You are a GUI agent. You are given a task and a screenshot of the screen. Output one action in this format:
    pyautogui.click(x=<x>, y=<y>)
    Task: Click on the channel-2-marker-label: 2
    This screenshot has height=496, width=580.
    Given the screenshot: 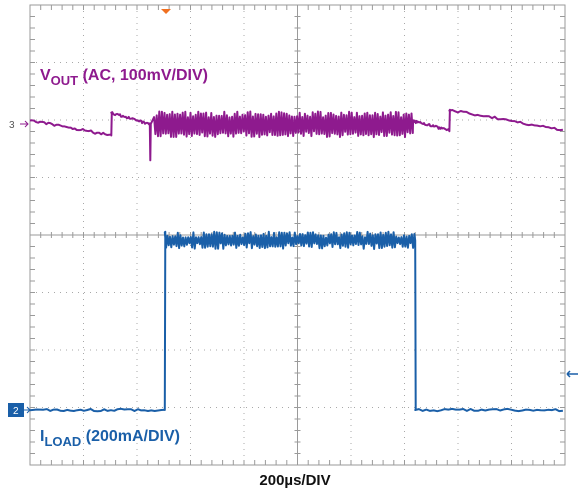 What is the action you would take?
    pyautogui.click(x=16, y=411)
    